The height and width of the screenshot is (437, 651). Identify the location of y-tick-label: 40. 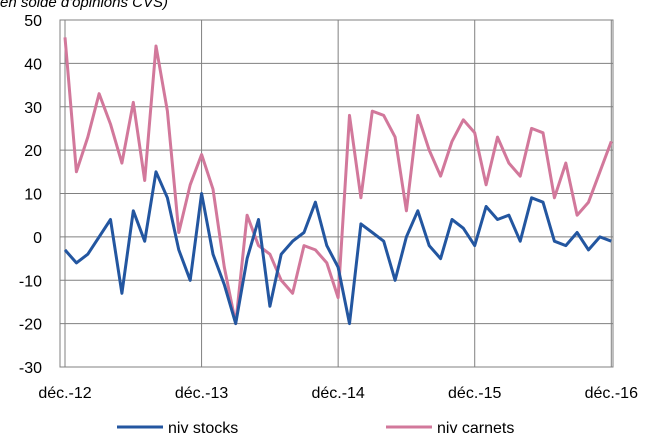
(33, 64).